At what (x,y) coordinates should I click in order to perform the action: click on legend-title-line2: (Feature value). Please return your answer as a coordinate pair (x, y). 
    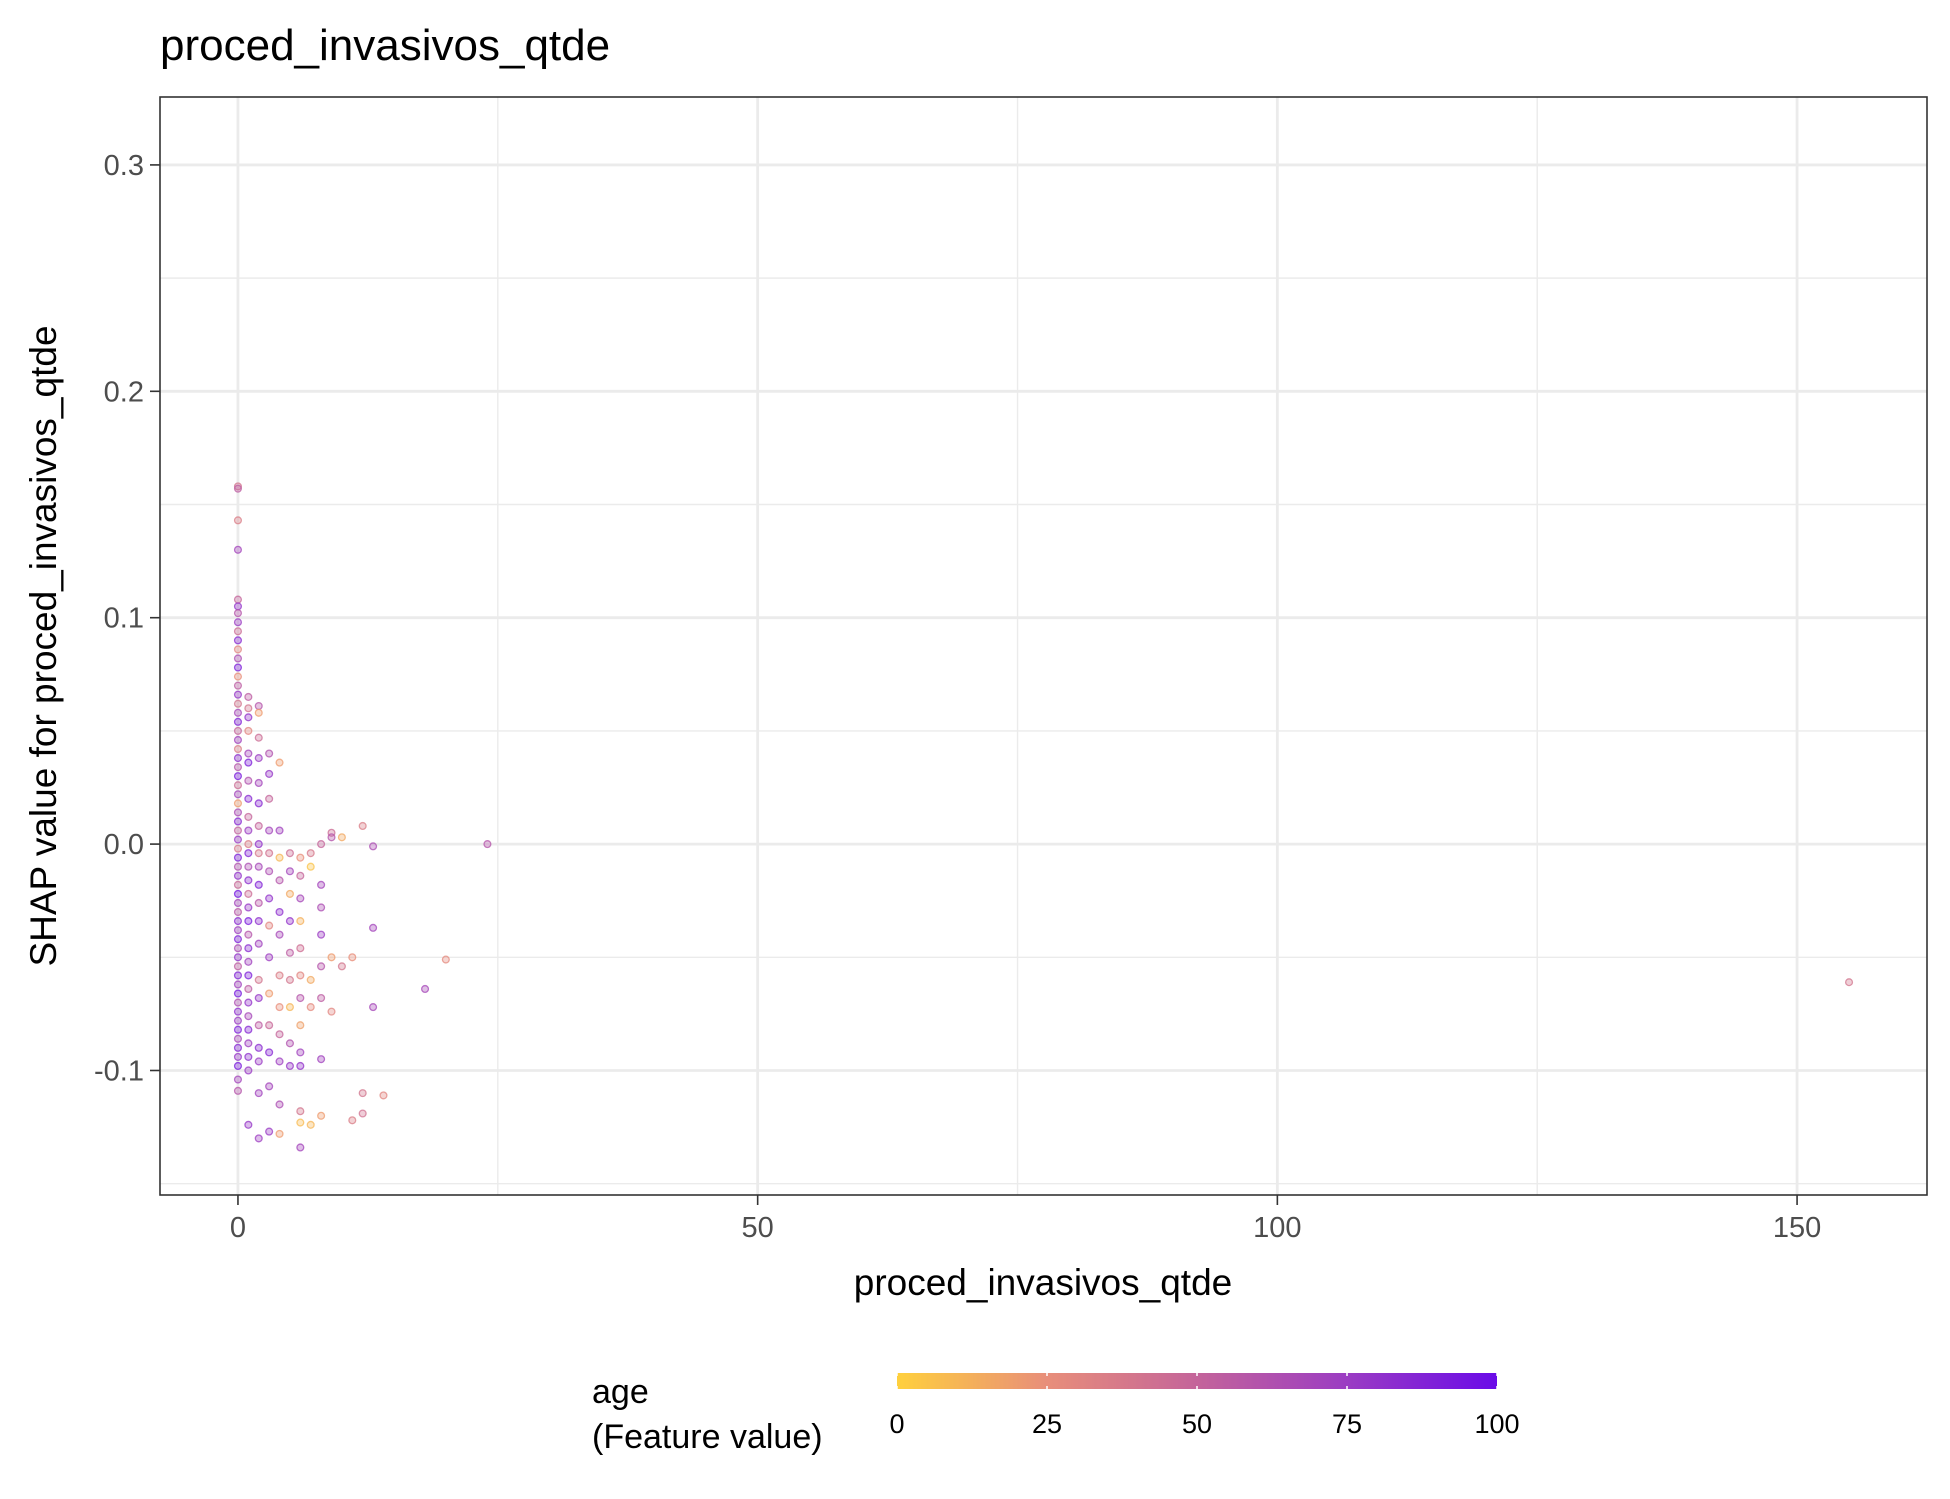
    Looking at the image, I should click on (707, 1437).